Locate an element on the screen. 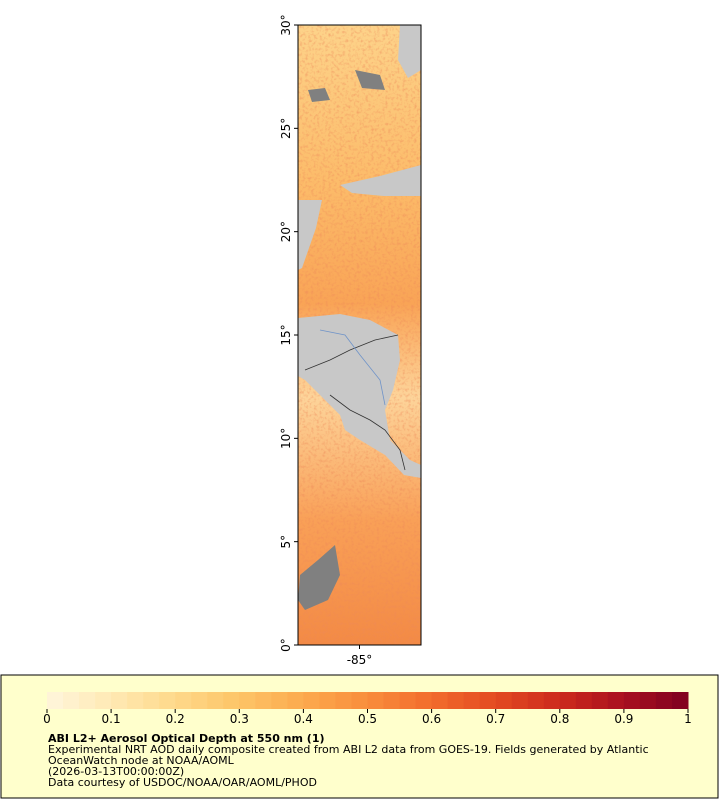 This screenshot has height=804, width=720. colorbar-tick-label: 0.5 is located at coordinates (367, 719).